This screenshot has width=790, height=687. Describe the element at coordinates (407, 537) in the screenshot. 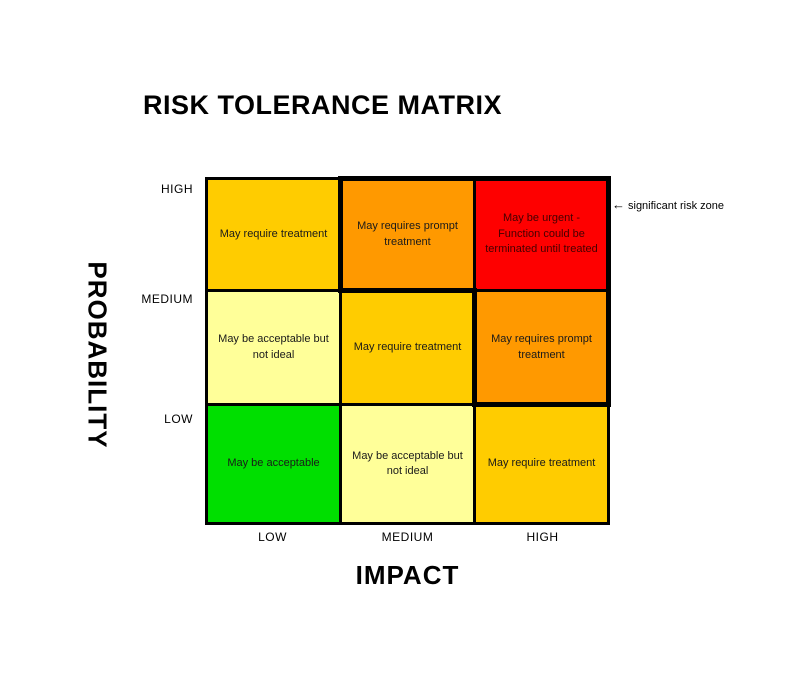

I see `col-label-medium: MEDIUM` at that location.